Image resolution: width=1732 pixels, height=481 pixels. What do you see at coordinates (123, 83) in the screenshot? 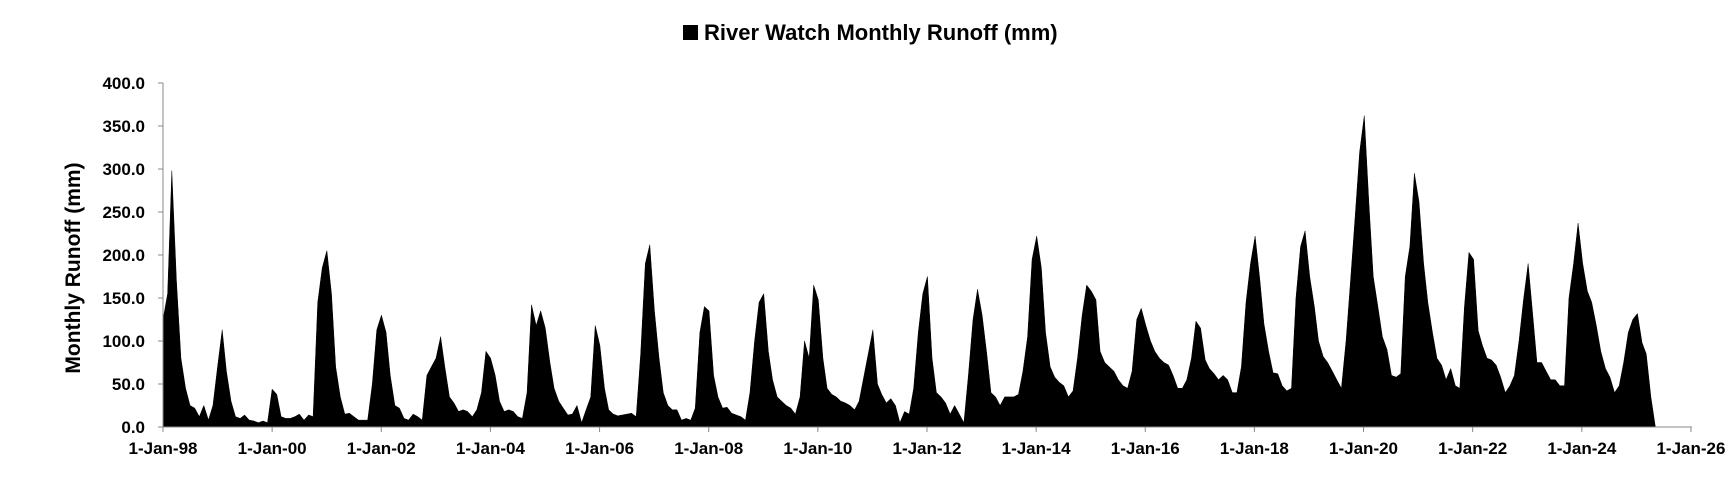
I see `y-tick-label: 400.0` at bounding box center [123, 83].